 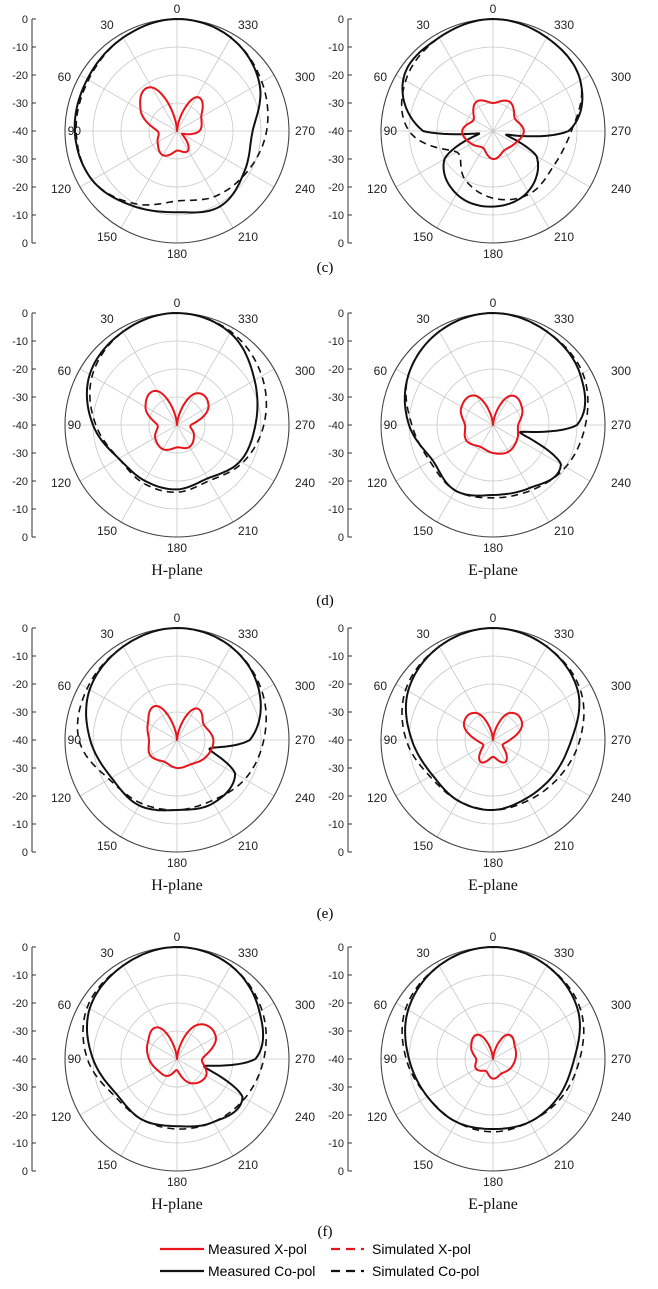 I want to click on legend-label-measured-copol: Measured Co-pol, so click(x=261, y=1271).